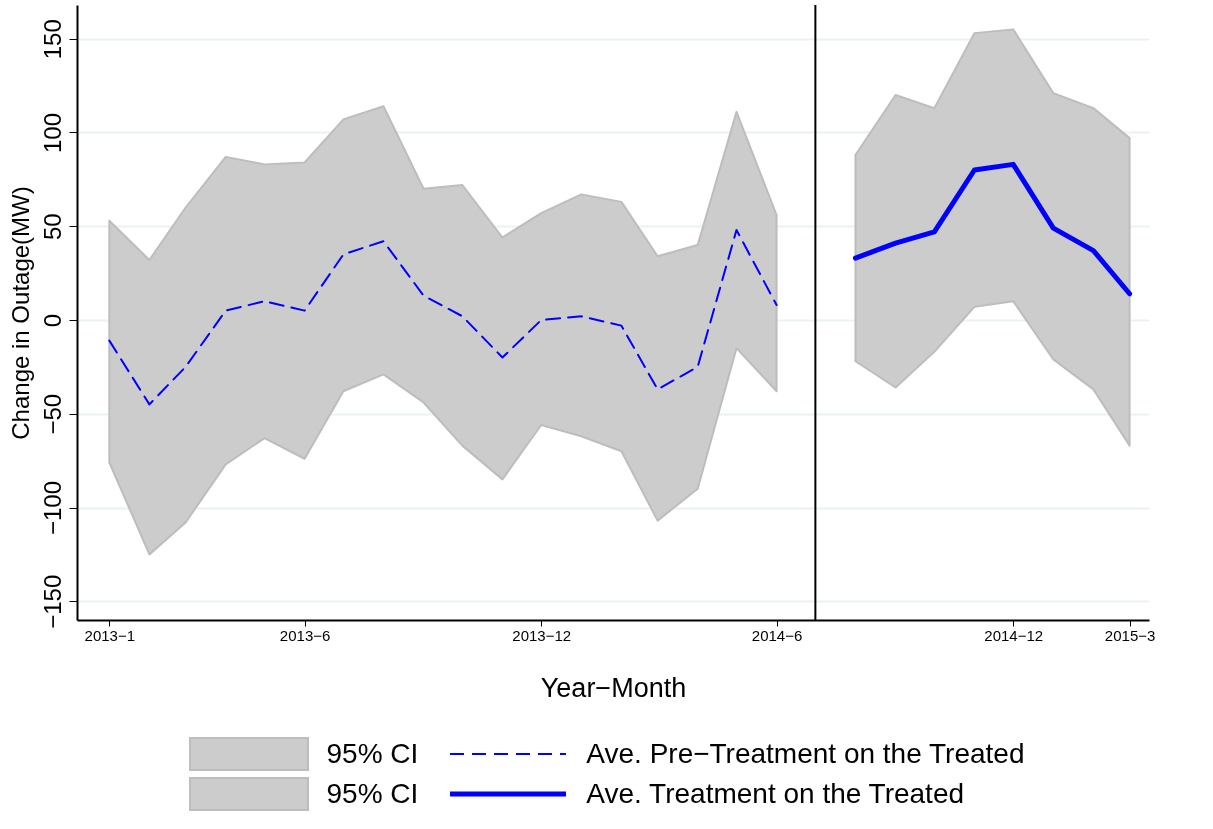  Describe the element at coordinates (542, 635) in the screenshot. I see `x-tick-label: 2013−12` at that location.